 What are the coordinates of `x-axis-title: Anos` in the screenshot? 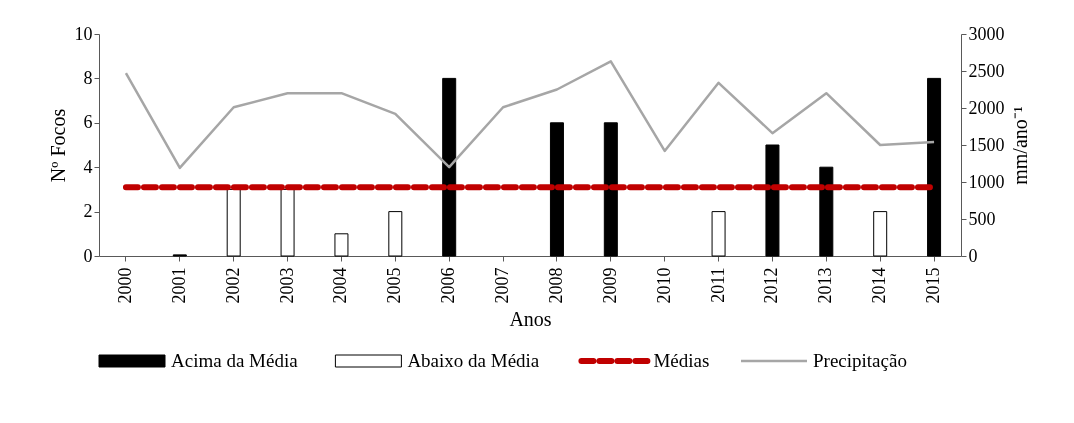 It's located at (530, 318).